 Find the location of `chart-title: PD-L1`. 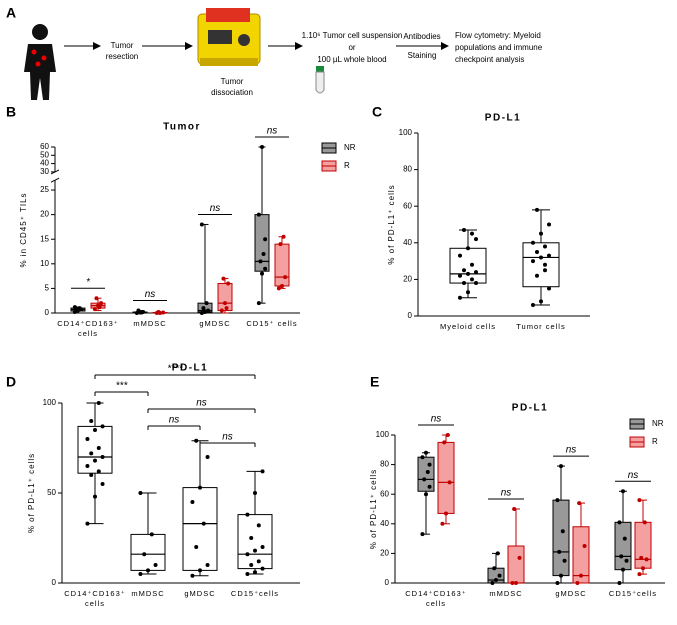

chart-title: PD-L1 is located at coordinates (530, 408).